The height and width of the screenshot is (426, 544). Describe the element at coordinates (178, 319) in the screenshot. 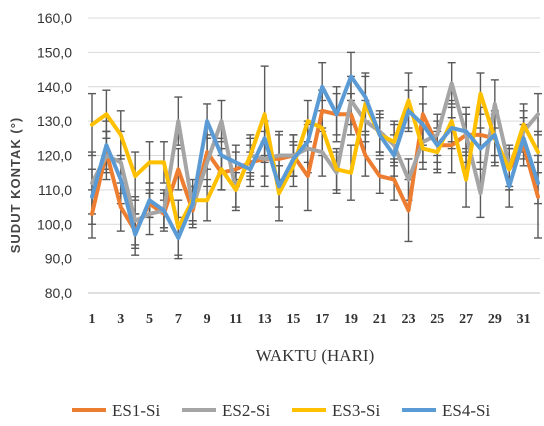

I see `x-tick-label: 7` at that location.